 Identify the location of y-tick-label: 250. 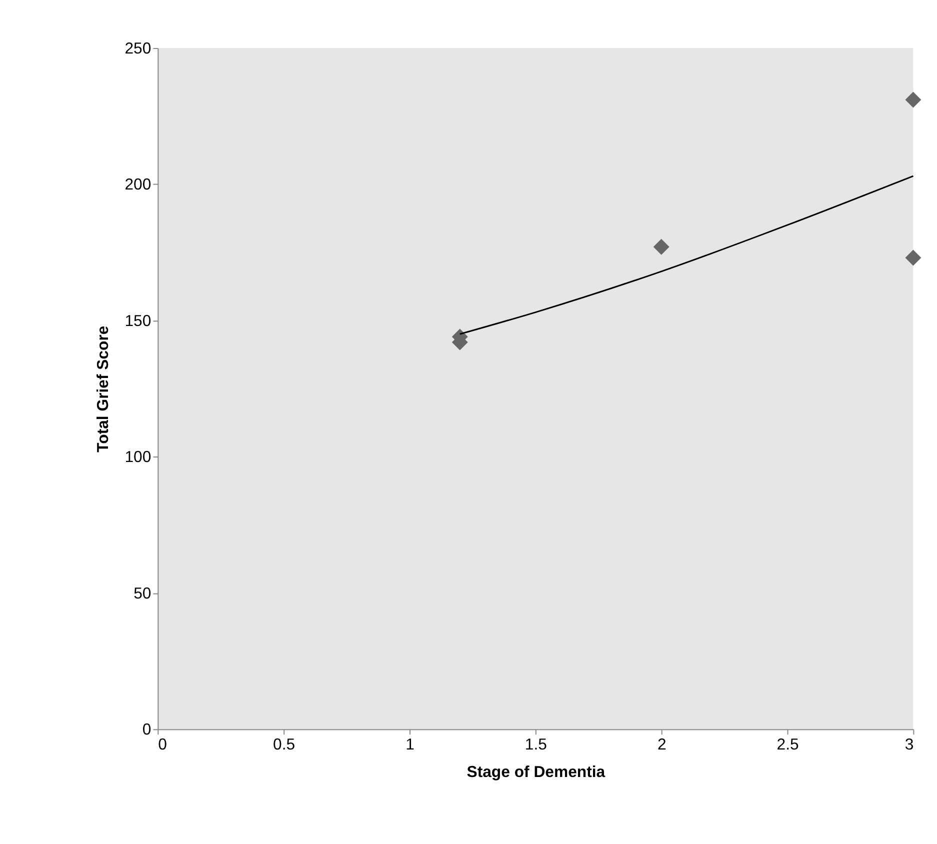
(138, 49).